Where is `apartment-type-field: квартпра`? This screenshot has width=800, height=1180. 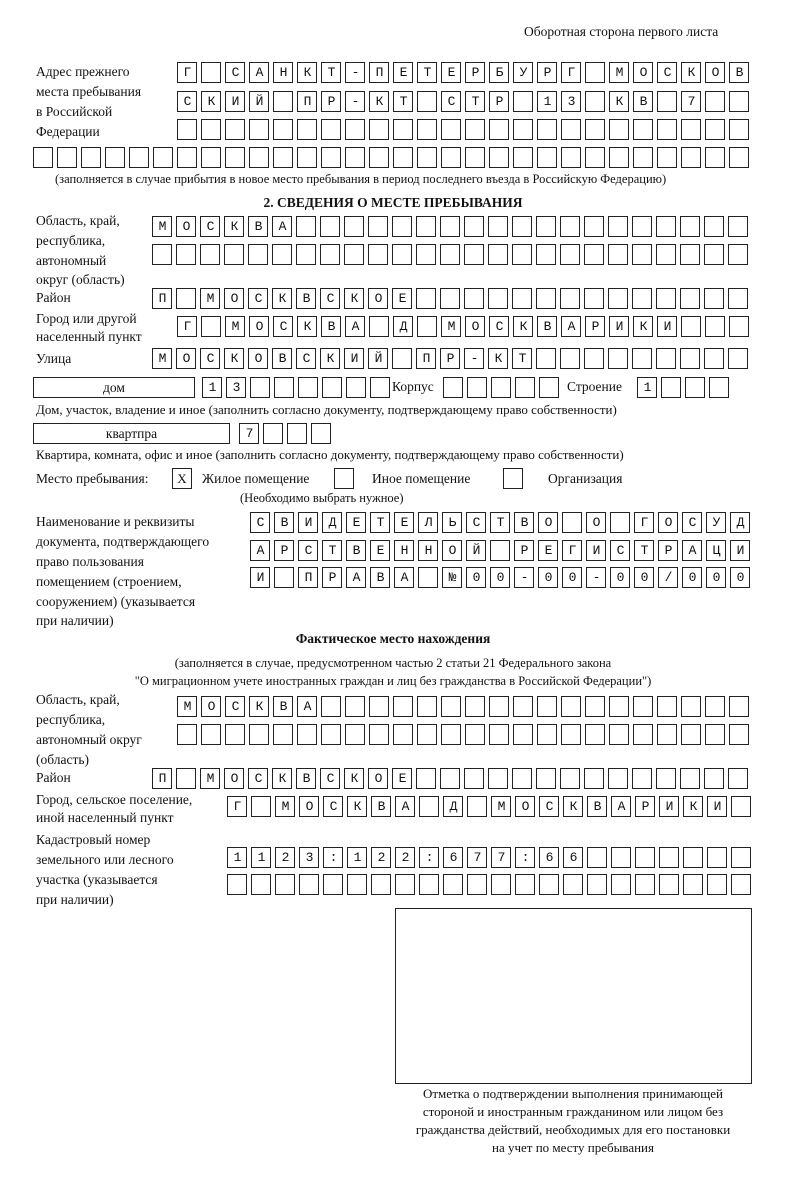 apartment-type-field: квартпра is located at coordinates (131, 433).